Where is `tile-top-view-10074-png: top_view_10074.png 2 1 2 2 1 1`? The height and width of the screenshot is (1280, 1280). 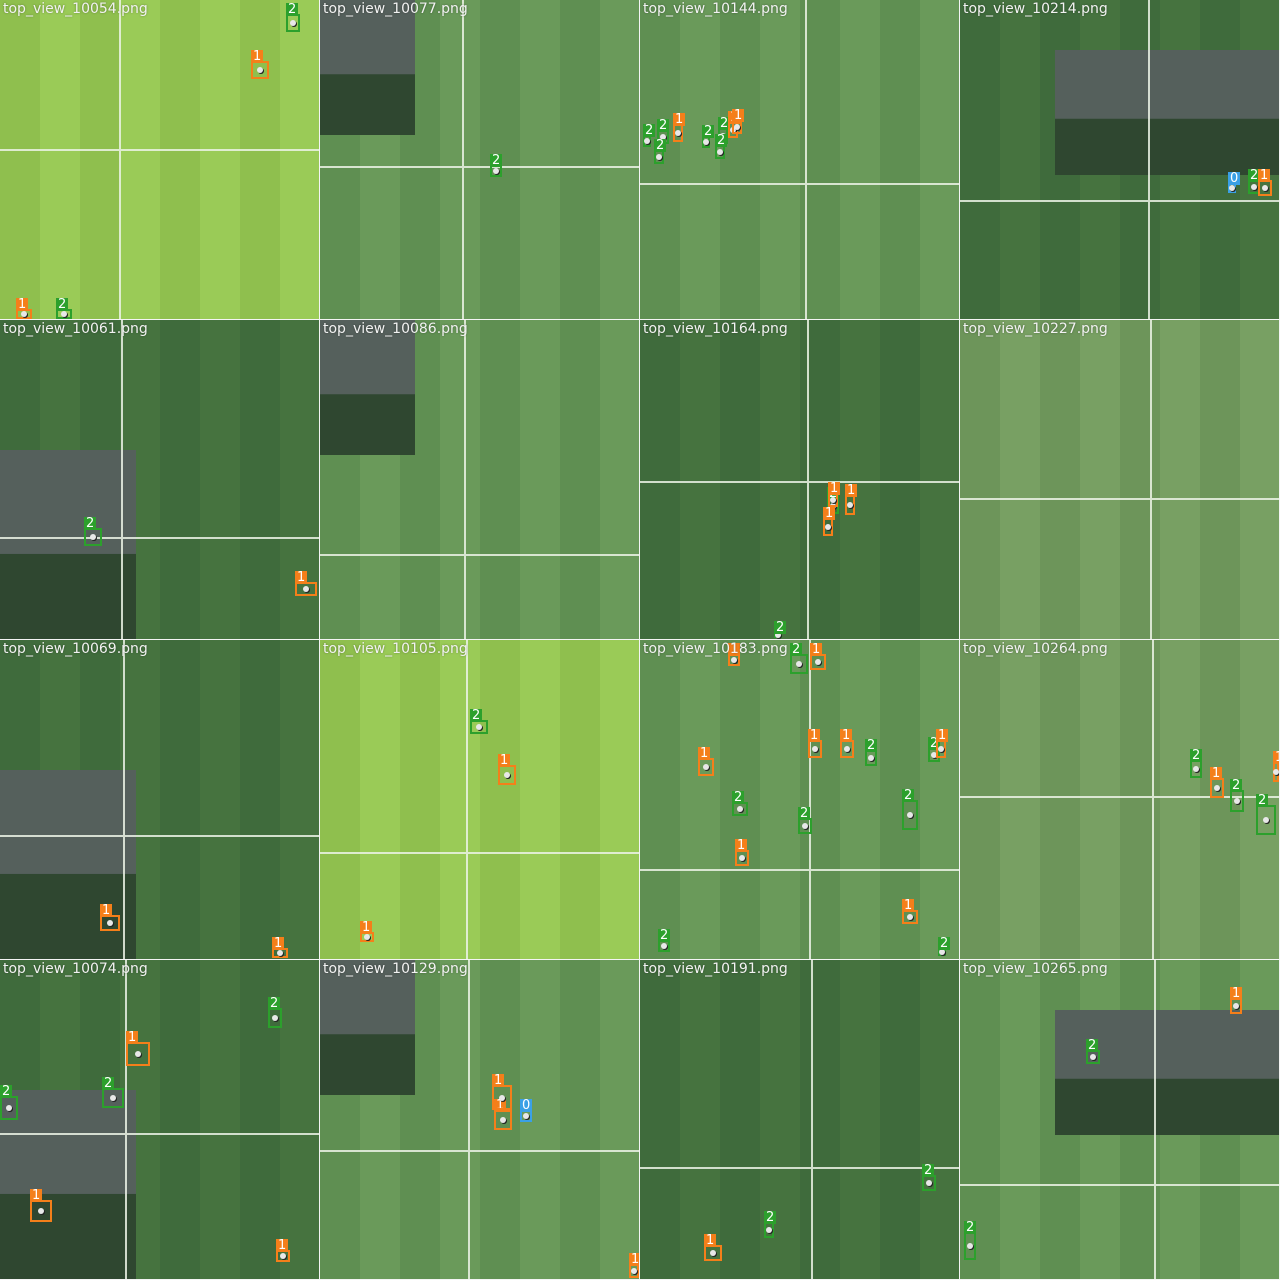
tile-top-view-10074-png: top_view_10074.png 2 1 2 2 1 1 is located at coordinates (159, 1119).